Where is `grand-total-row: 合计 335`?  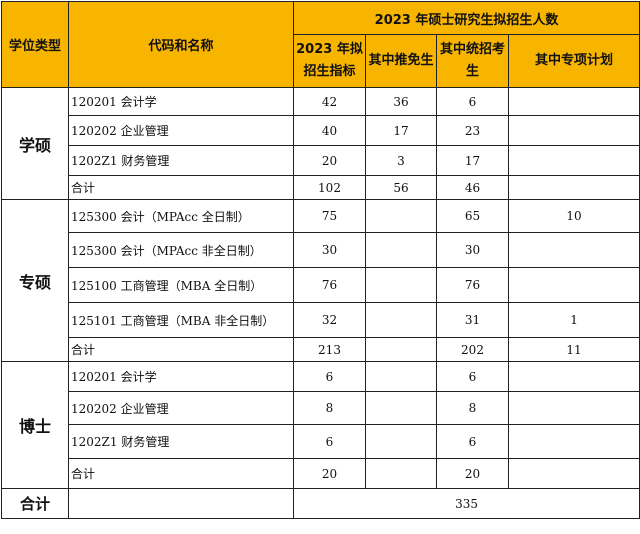
grand-total-row: 合计 335 is located at coordinates (320, 503).